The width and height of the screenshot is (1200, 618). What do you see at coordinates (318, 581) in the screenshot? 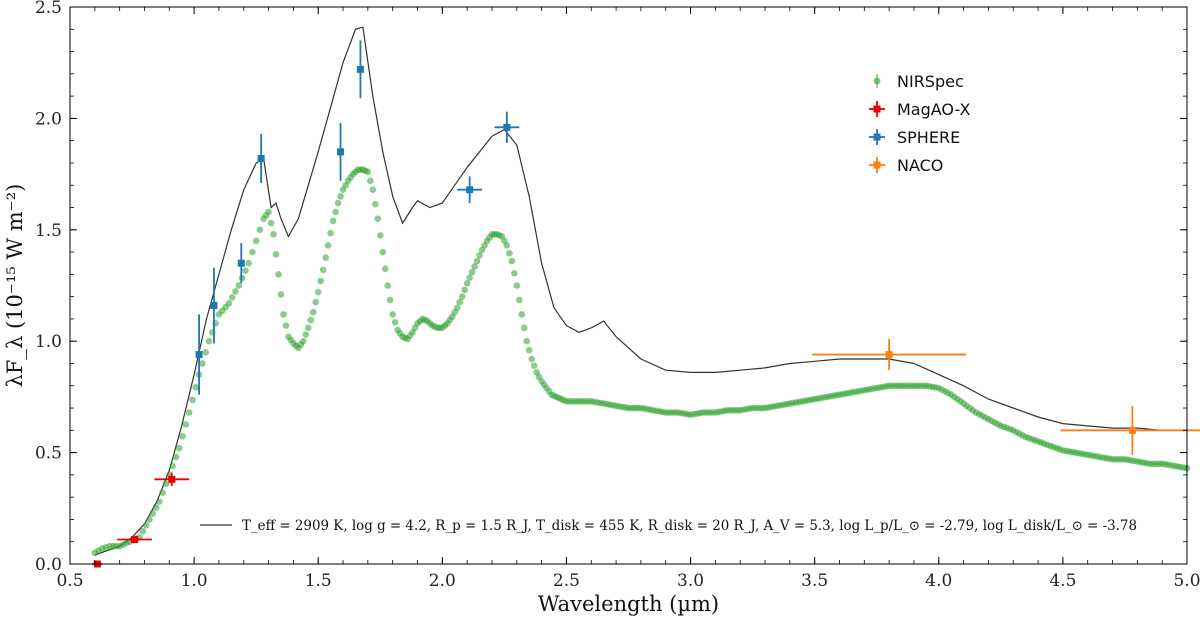
I see `x-tick-label: 1.5` at bounding box center [318, 581].